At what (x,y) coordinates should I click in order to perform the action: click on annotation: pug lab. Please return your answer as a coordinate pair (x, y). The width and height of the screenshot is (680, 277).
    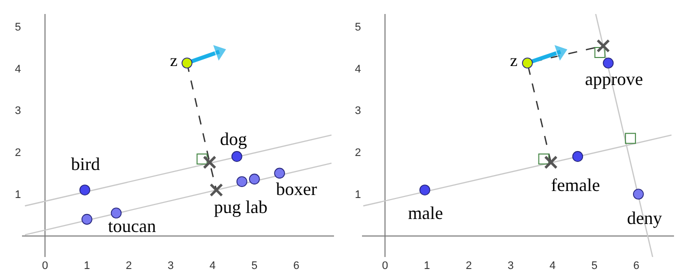
    Looking at the image, I should click on (241, 207).